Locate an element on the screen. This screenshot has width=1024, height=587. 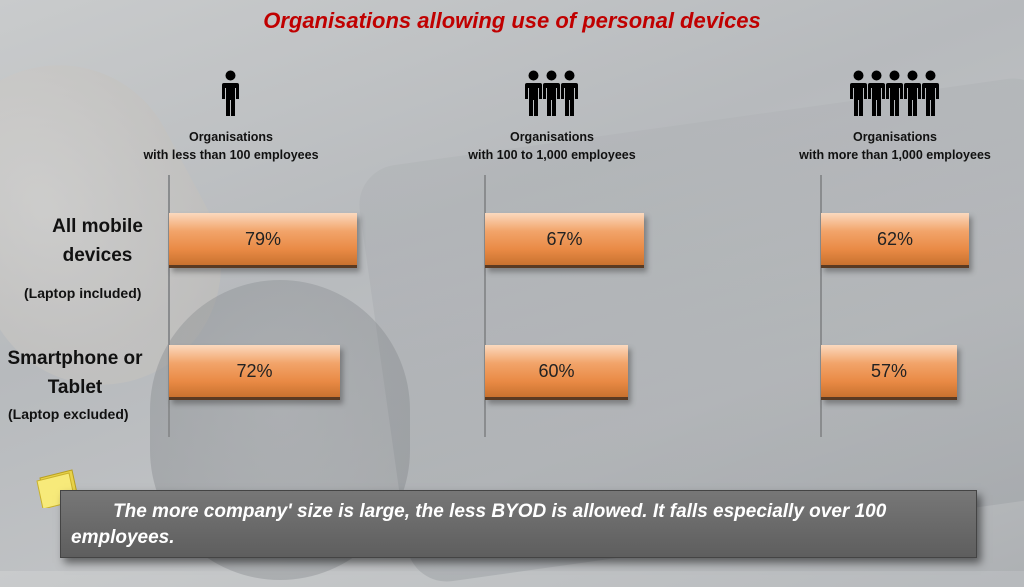
bar: 79% is located at coordinates (263, 240).